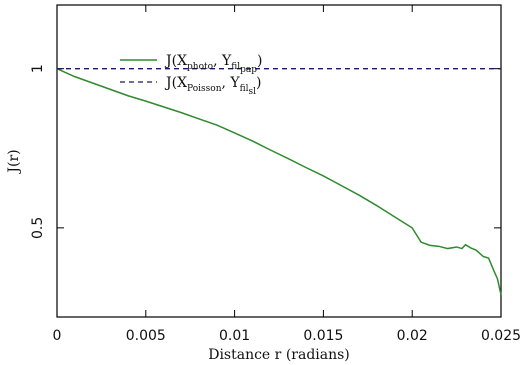 This screenshot has height=365, width=525. What do you see at coordinates (213, 86) in the screenshot?
I see `legend-entry-2: J(XPoisson, Yfilsl)` at bounding box center [213, 86].